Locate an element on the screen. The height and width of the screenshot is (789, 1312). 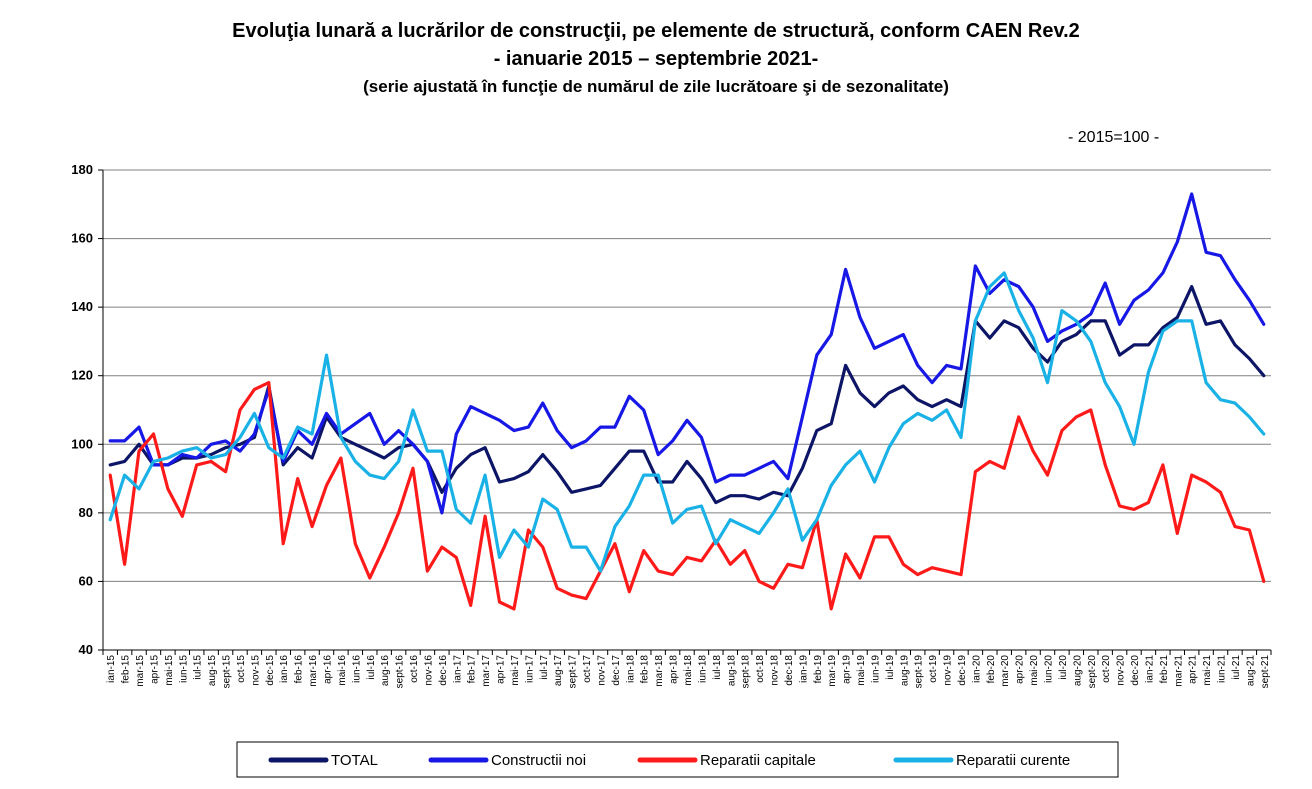
x-tick-label-sept-17: sept-17 is located at coordinates (573, 672).